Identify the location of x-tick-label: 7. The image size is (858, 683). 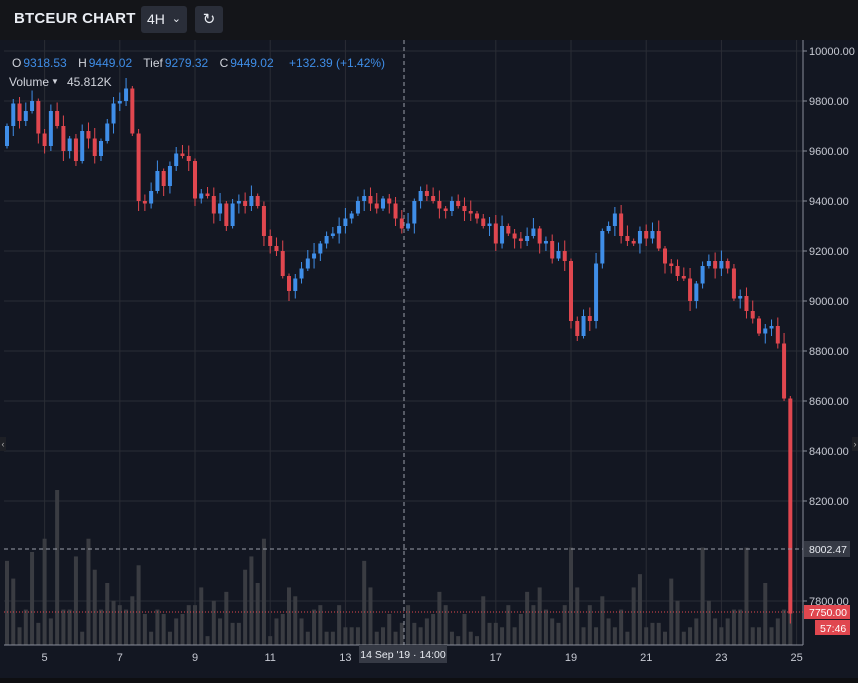
(120, 658).